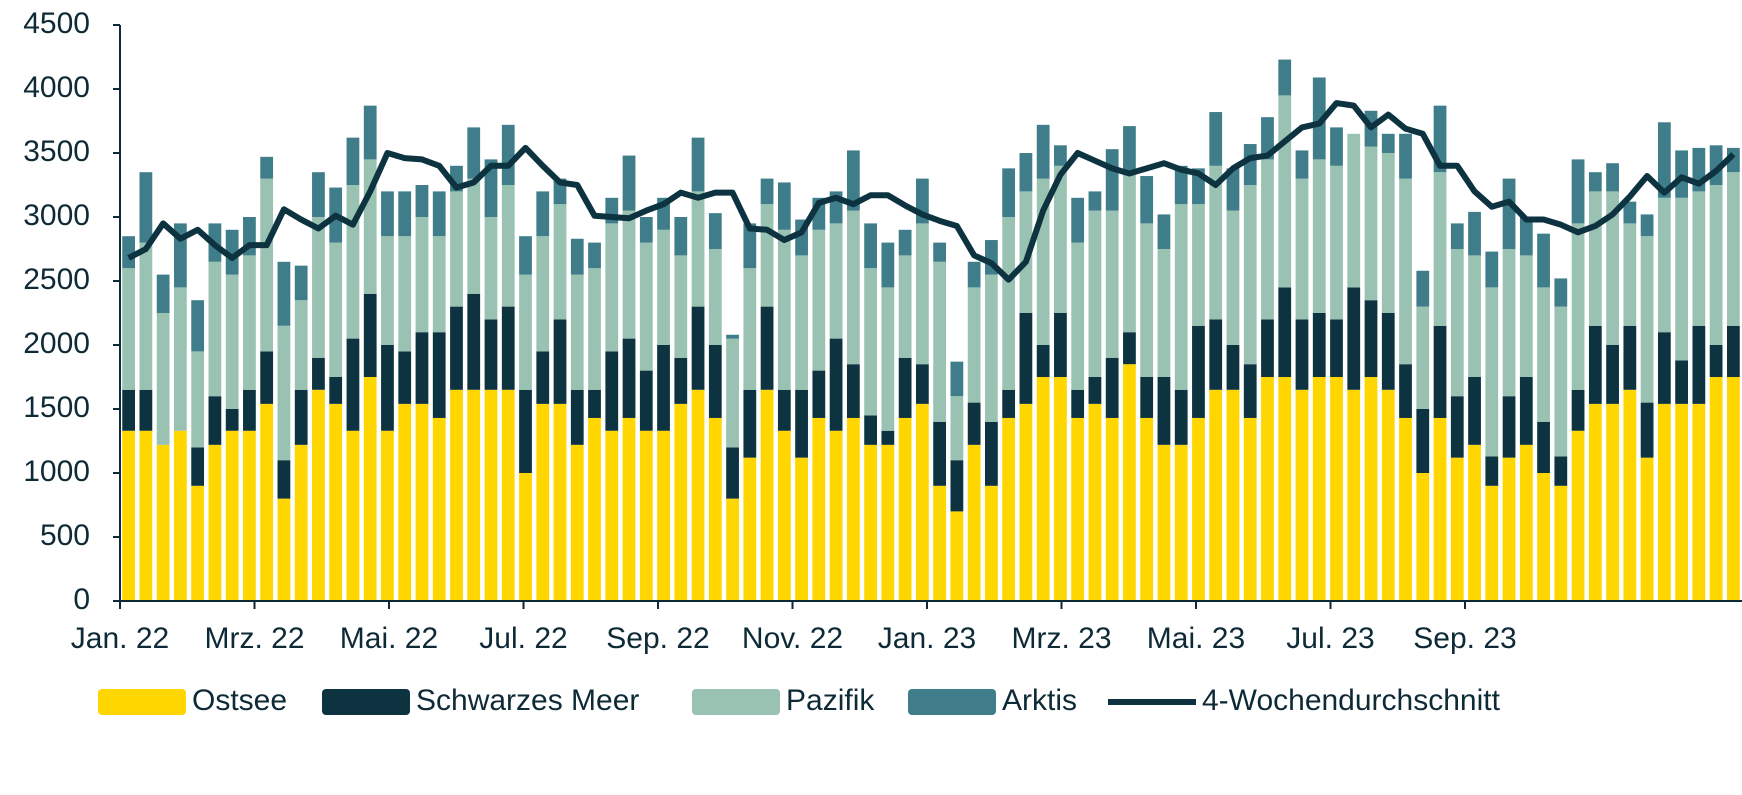  What do you see at coordinates (56, 343) in the screenshot?
I see `y-tick-label: 2000` at bounding box center [56, 343].